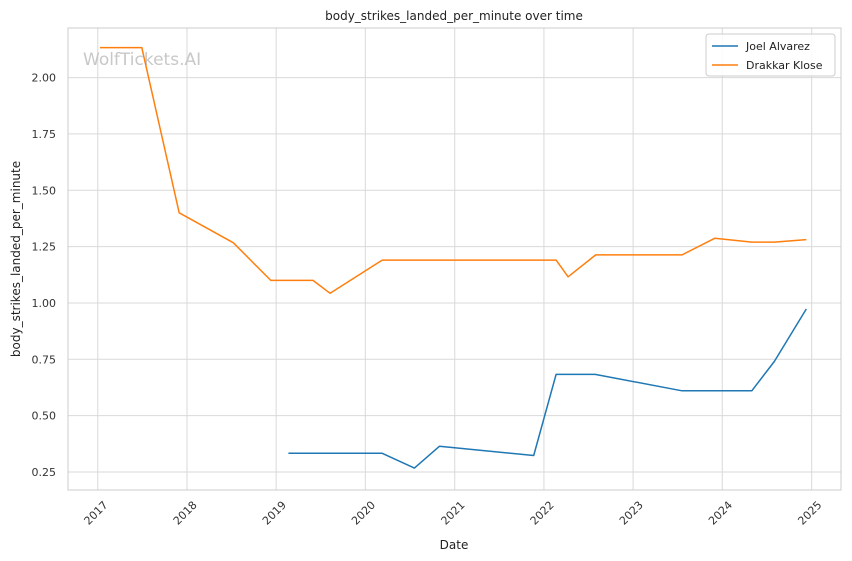 The height and width of the screenshot is (561, 852). What do you see at coordinates (44, 303) in the screenshot?
I see `y-tick-label: 1.00` at bounding box center [44, 303].